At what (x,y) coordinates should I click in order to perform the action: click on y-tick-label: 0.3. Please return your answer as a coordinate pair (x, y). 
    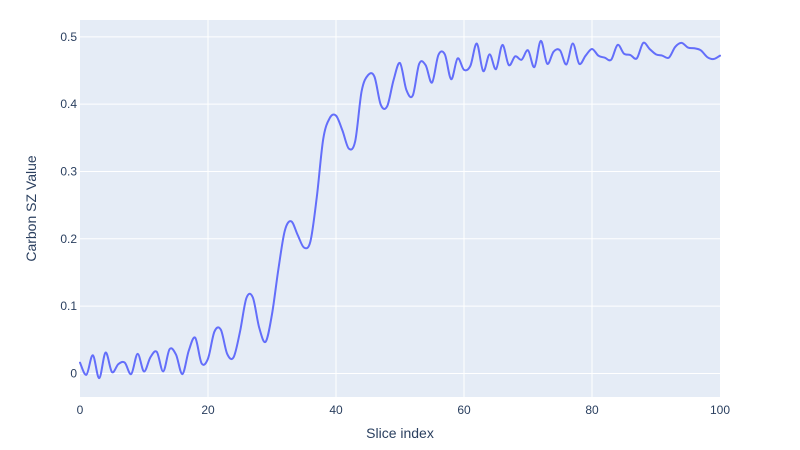
    Looking at the image, I should click on (68, 171).